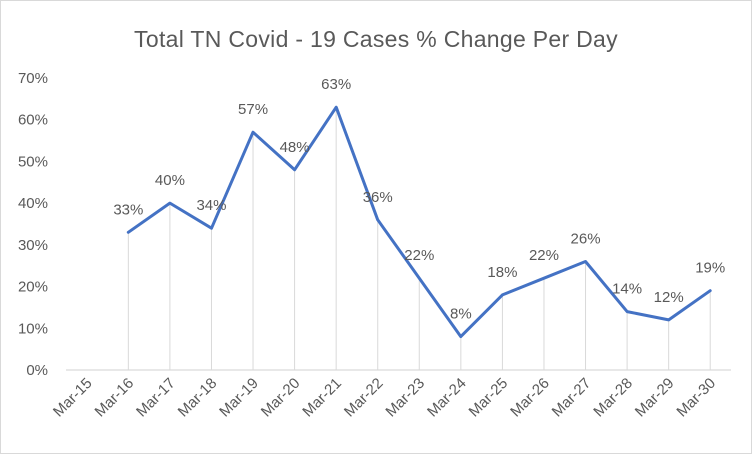  What do you see at coordinates (502, 272) in the screenshot?
I see `data-label: 18%` at bounding box center [502, 272].